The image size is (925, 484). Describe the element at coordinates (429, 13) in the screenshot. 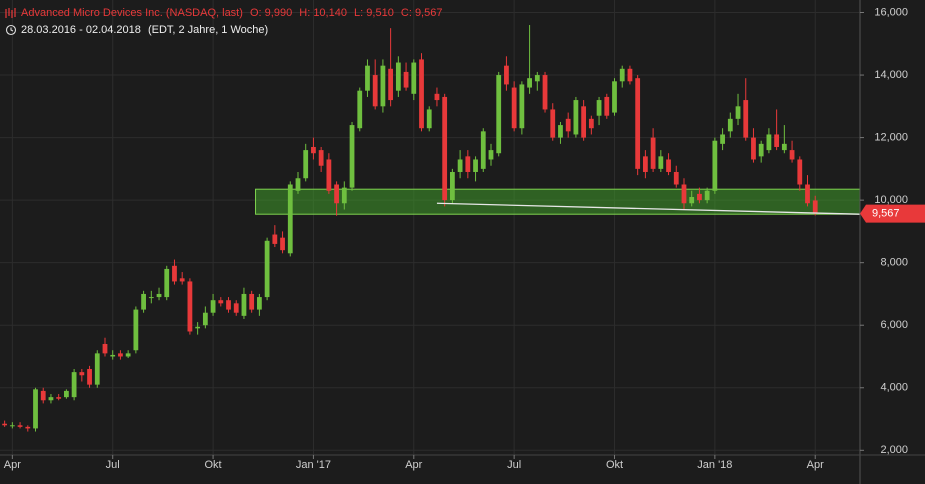

I see `ohlc-value: 9,567` at that location.